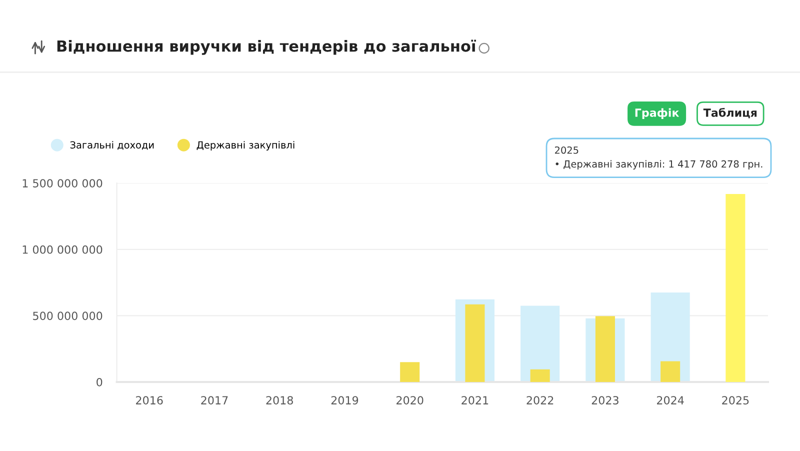 This screenshot has height=451, width=800. I want to click on legend-label: Державні закупівлі, so click(245, 145).